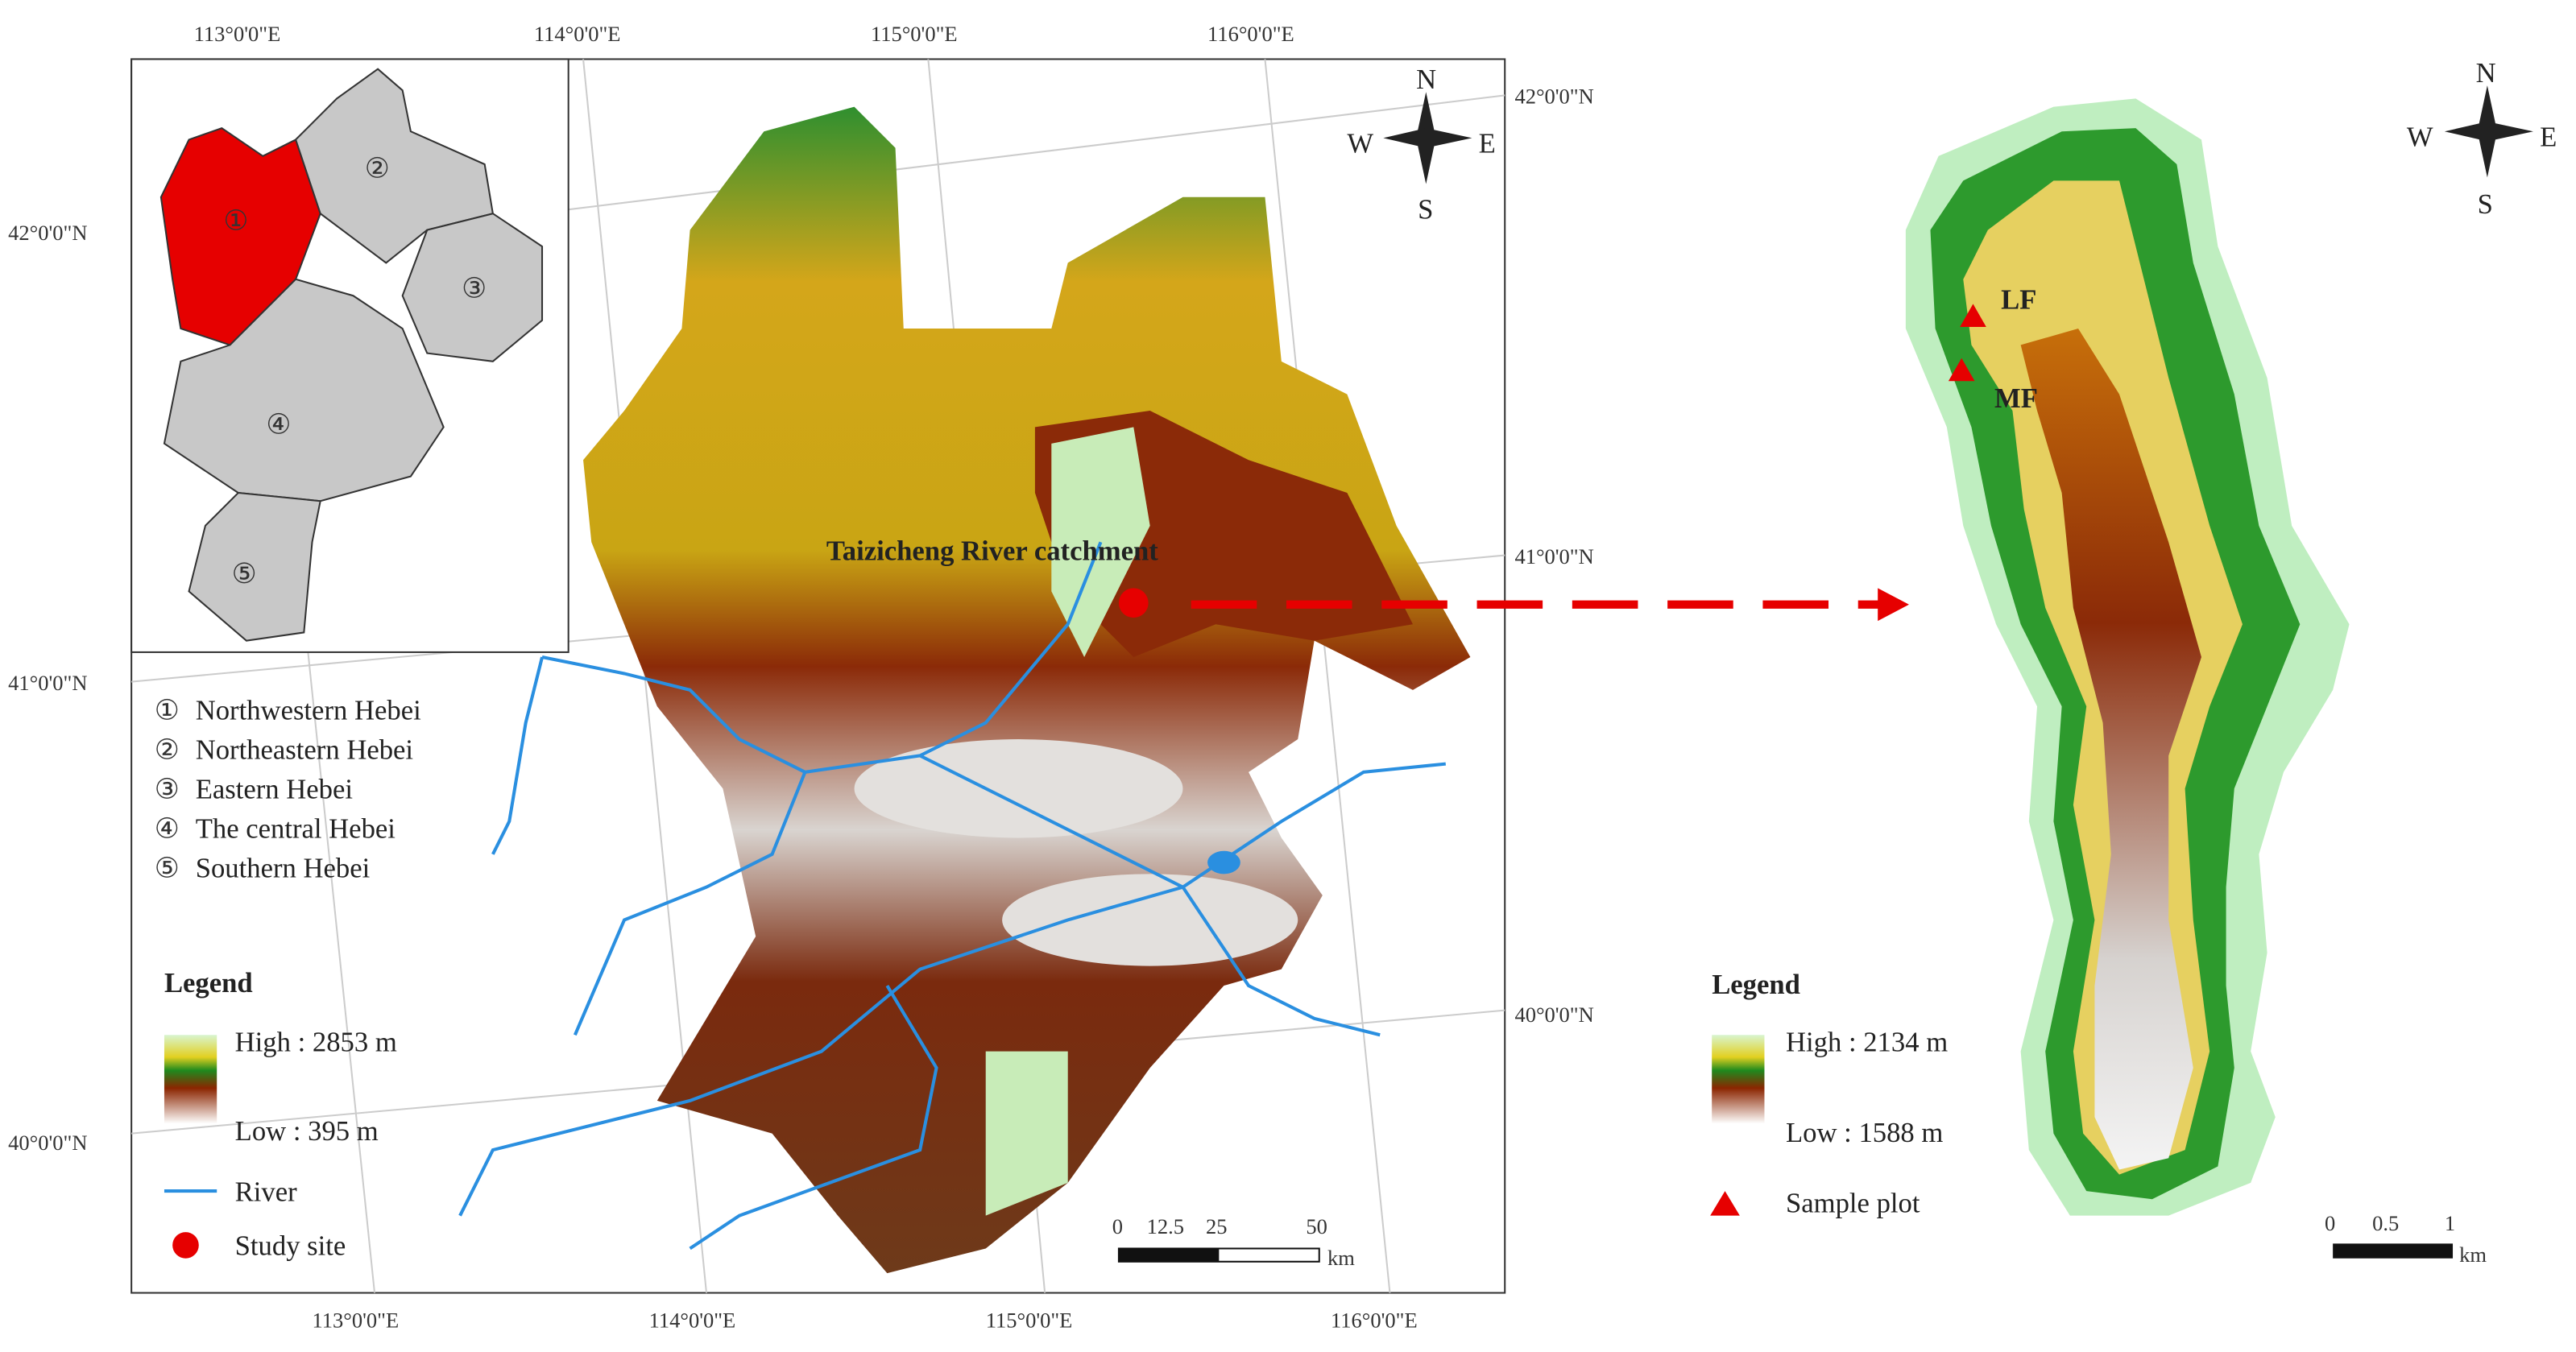 The width and height of the screenshot is (2576, 1352). What do you see at coordinates (1864, 1133) in the screenshot?
I see `legend-low: Low : 1588 m` at bounding box center [1864, 1133].